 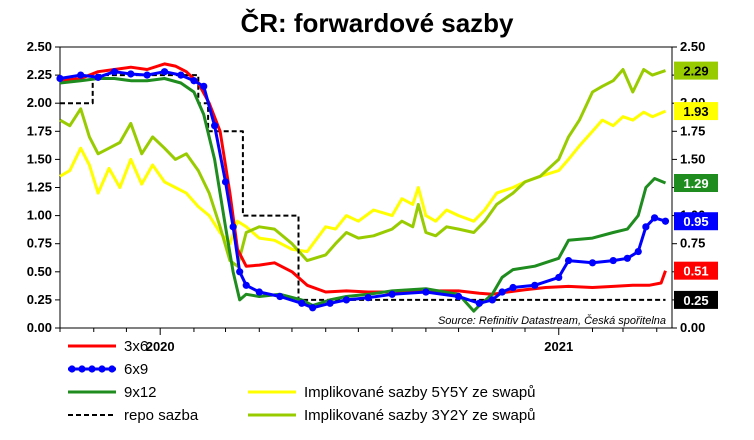 What do you see at coordinates (358, 341) in the screenshot?
I see `x-axis: 2020 2021` at bounding box center [358, 341].